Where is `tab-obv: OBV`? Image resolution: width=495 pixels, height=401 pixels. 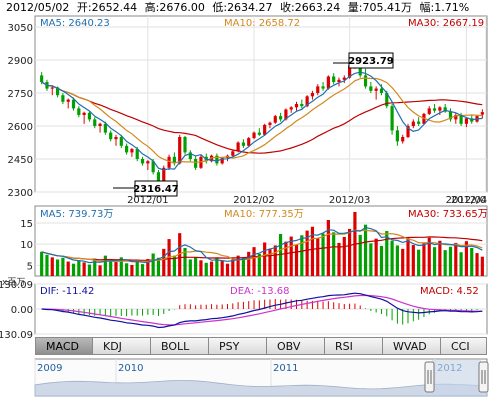 tab-obv: OBV is located at coordinates (296, 346).